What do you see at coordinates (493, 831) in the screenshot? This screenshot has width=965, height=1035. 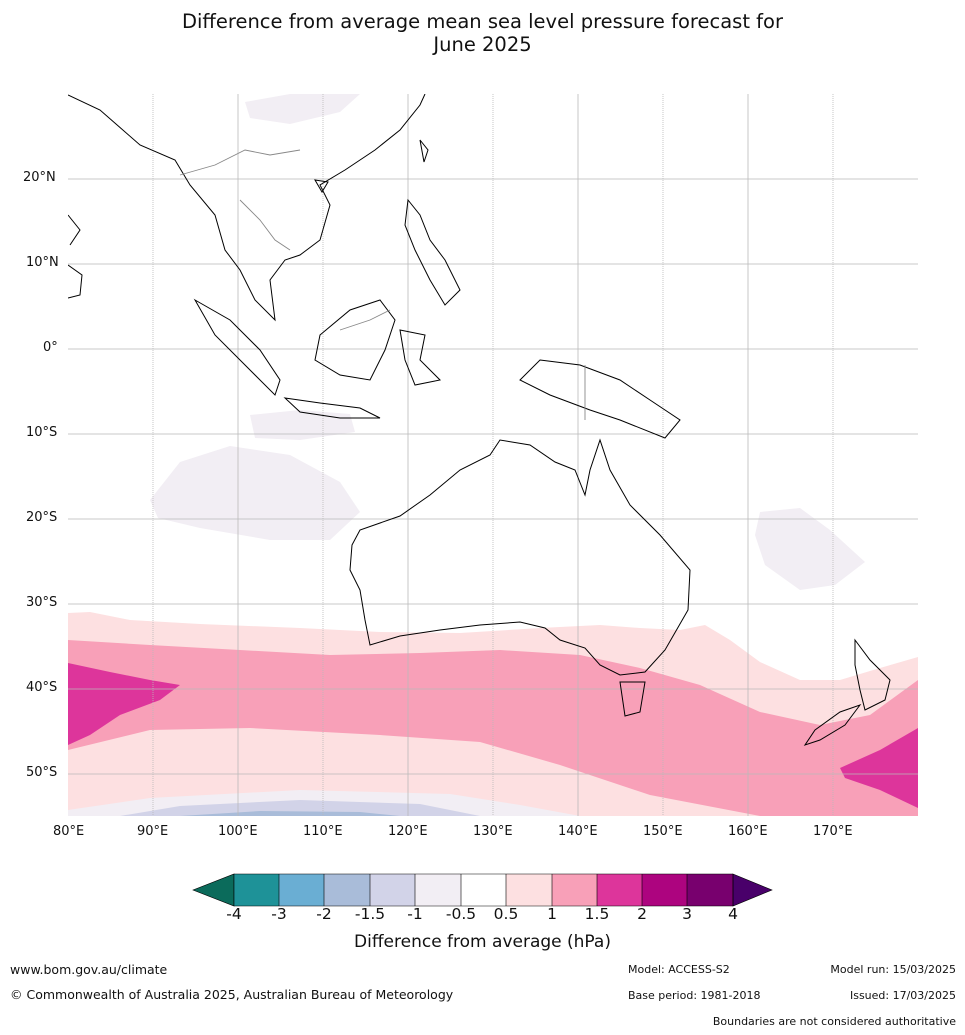 I see `lon-tick-label: 130°E` at bounding box center [493, 831].